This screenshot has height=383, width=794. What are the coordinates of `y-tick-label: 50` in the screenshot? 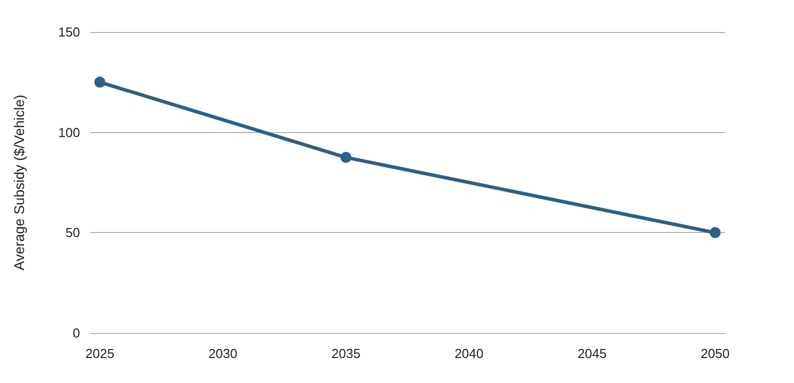 It's located at (73, 232).